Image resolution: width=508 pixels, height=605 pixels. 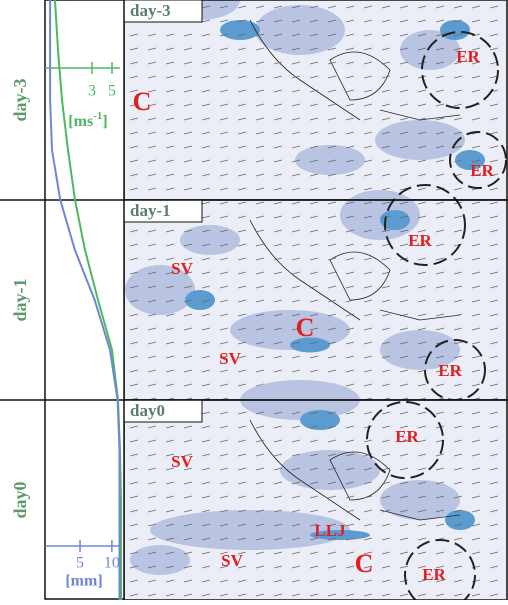 I want to click on x-axis-label-part: -1, so click(x=97, y=116).